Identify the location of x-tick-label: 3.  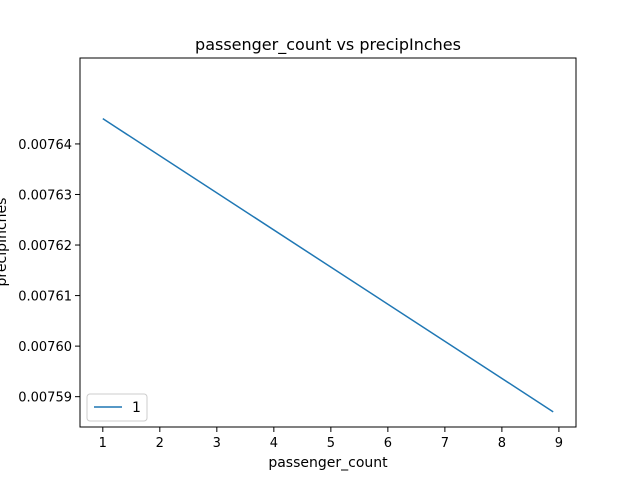
(217, 443).